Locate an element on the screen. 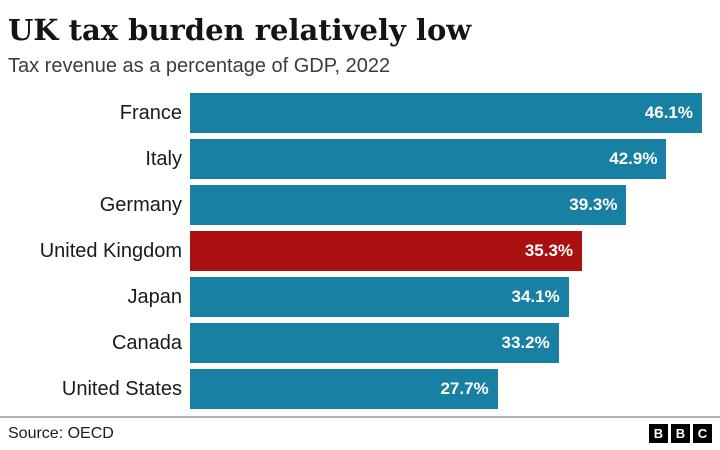  bbc-logo-letter-c: C is located at coordinates (702, 434).